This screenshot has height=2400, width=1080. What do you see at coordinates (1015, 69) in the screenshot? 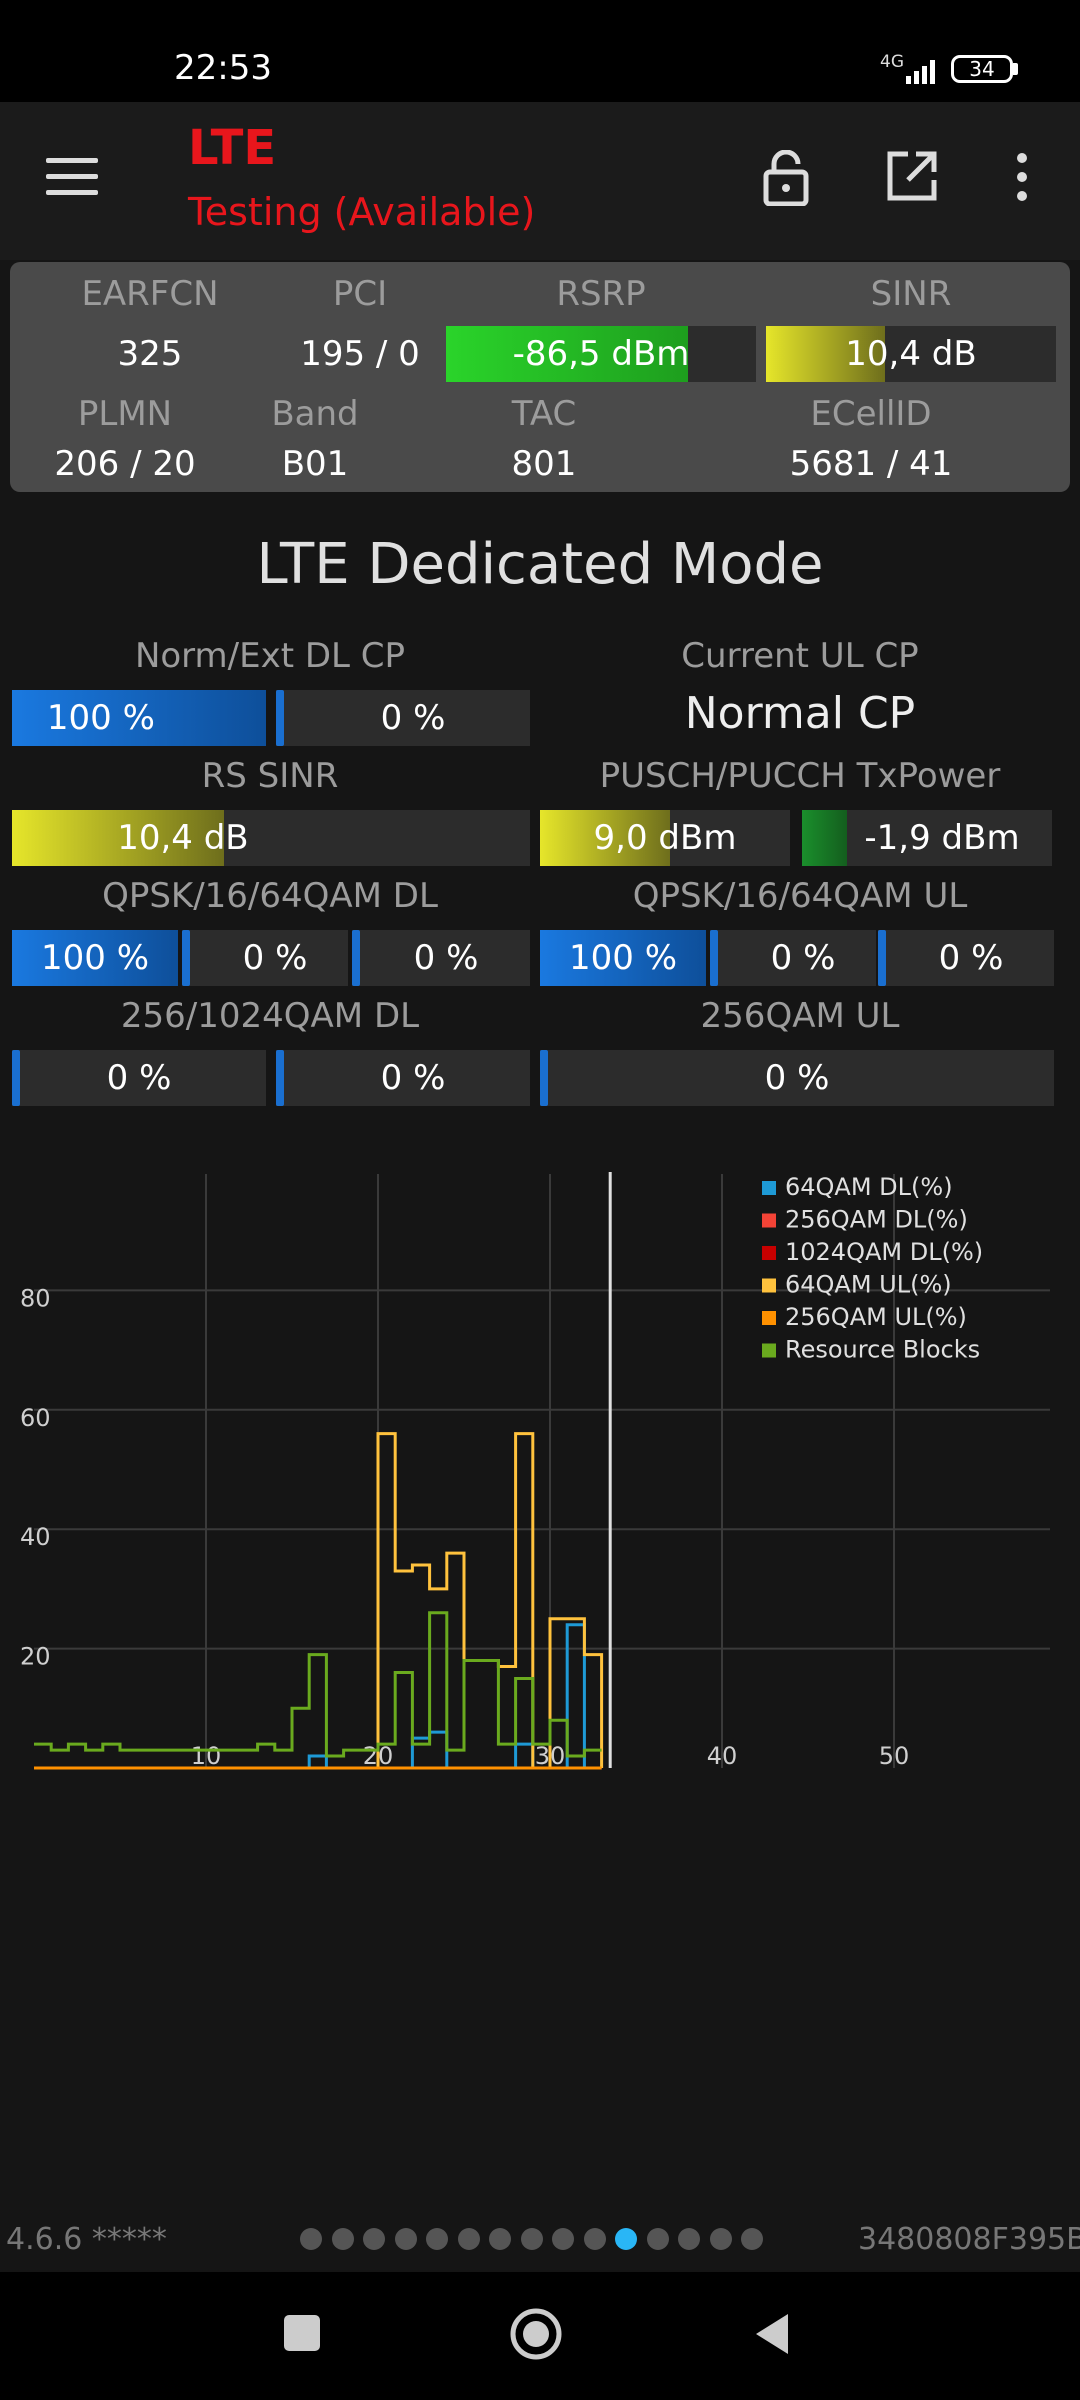
I see `battery-tip` at bounding box center [1015, 69].